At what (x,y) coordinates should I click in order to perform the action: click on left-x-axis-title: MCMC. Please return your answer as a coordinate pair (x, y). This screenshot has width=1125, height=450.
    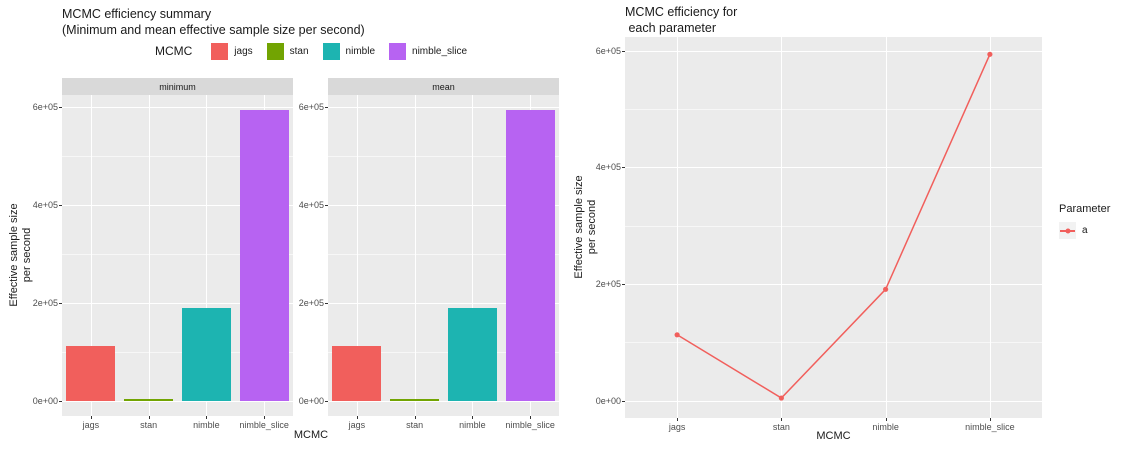
    Looking at the image, I should click on (311, 435).